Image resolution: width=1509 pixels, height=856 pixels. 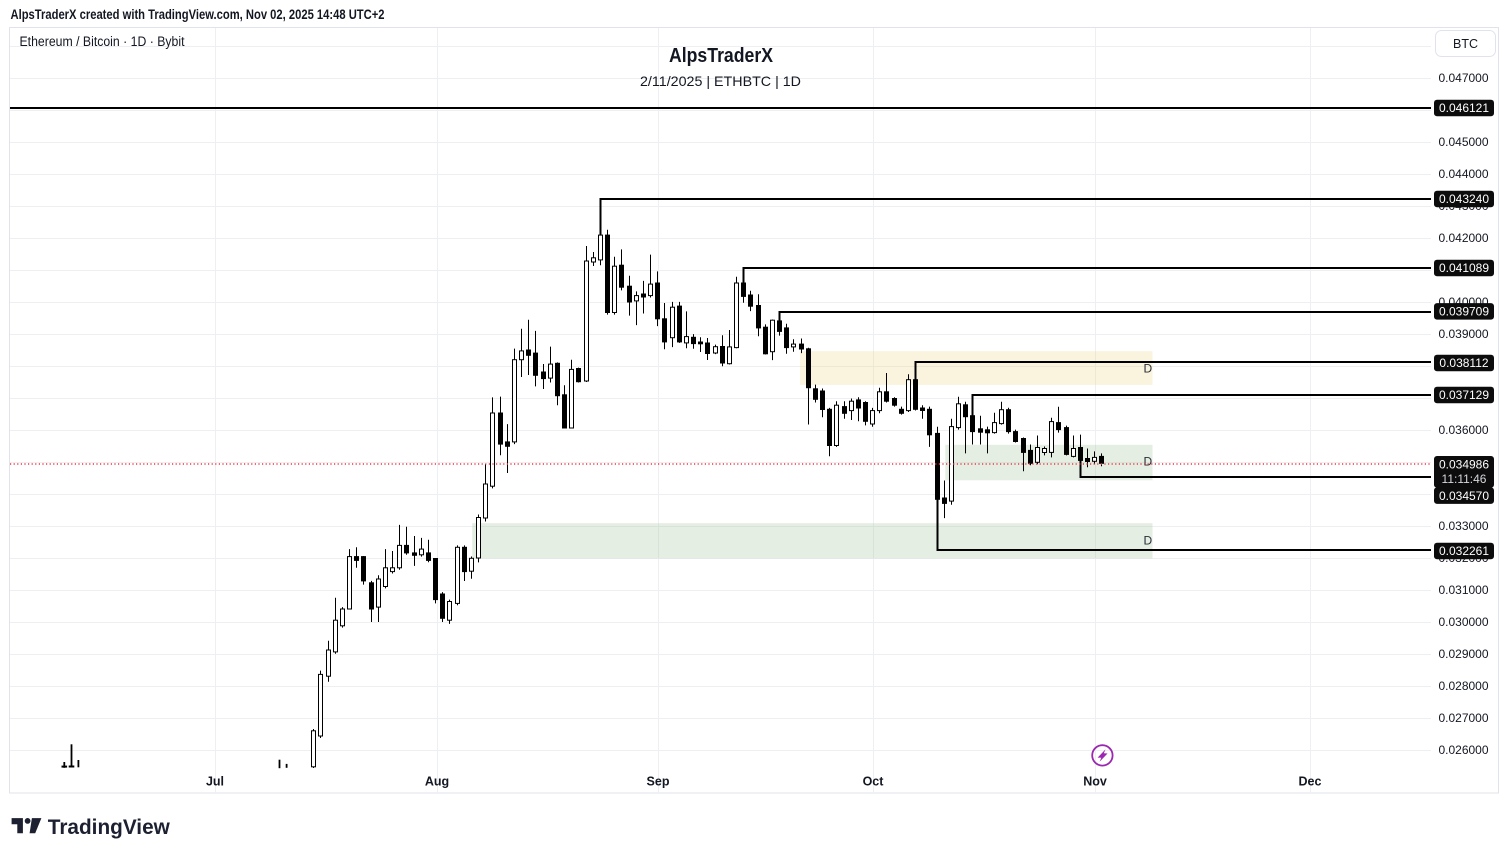 What do you see at coordinates (1463, 238) in the screenshot?
I see `svg-text: 0.042000` at bounding box center [1463, 238].